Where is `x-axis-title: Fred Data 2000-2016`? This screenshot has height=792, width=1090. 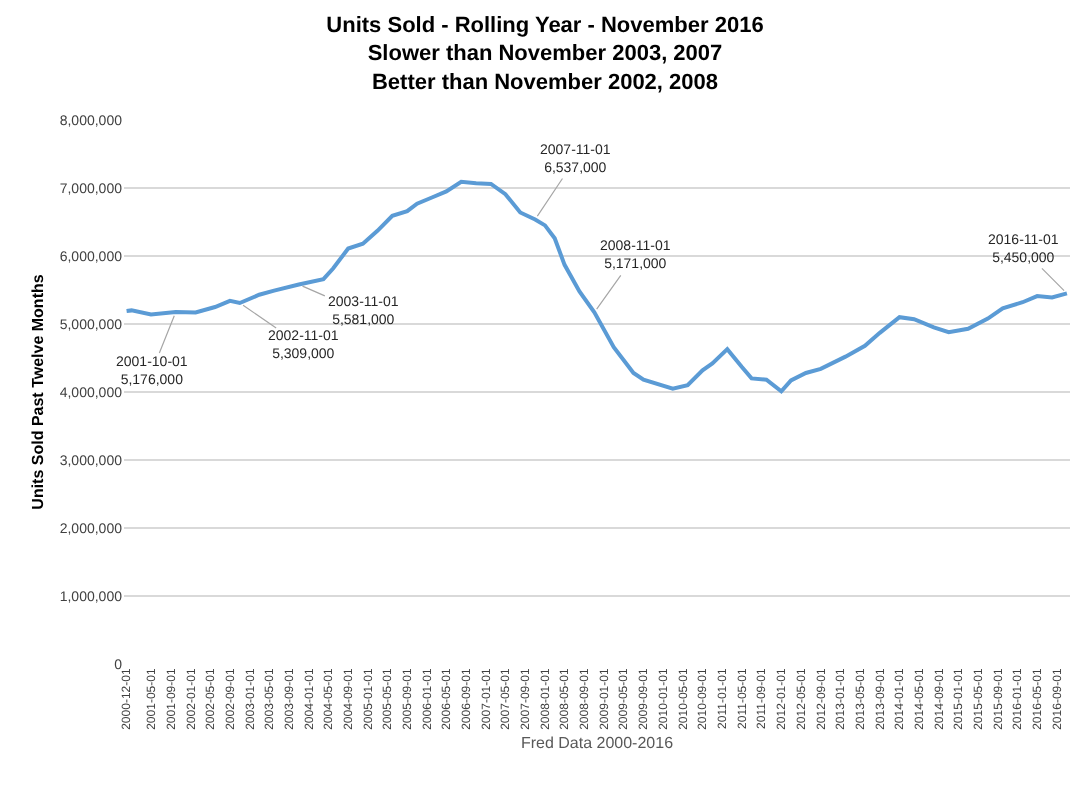
x-axis-title: Fred Data 2000-2016 is located at coordinates (597, 743).